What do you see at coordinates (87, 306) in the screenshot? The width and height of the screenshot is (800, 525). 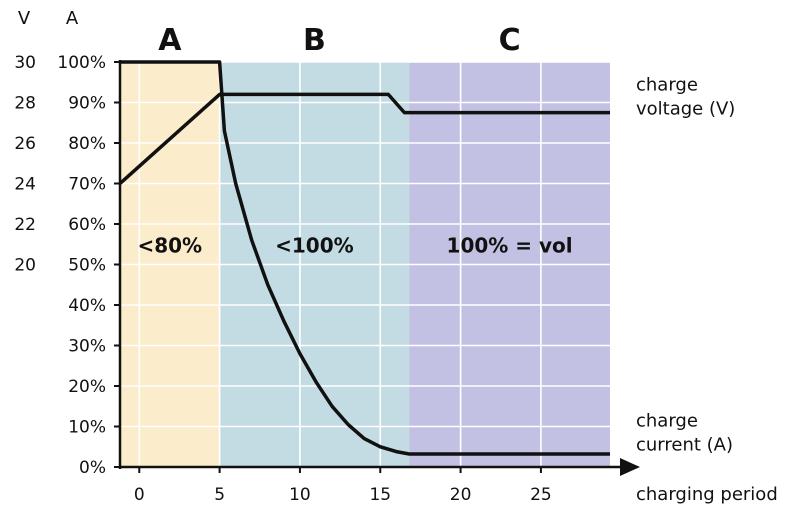 I see `percent-tick-label: 40%` at bounding box center [87, 306].